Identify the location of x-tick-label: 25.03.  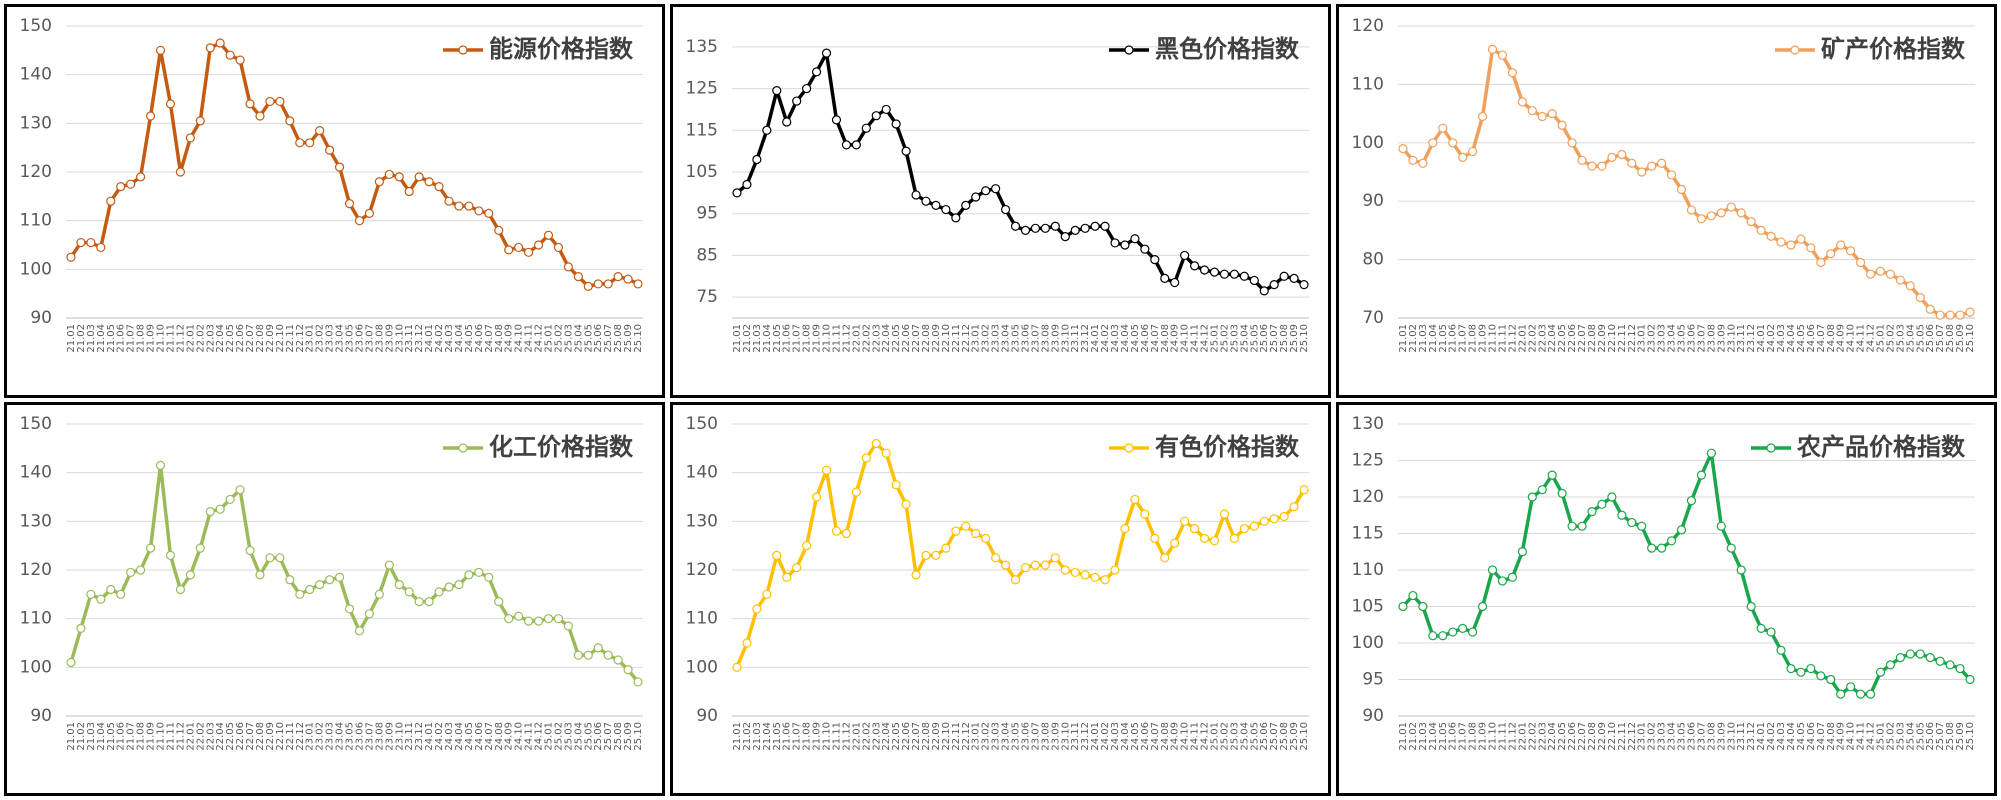
(1900, 338).